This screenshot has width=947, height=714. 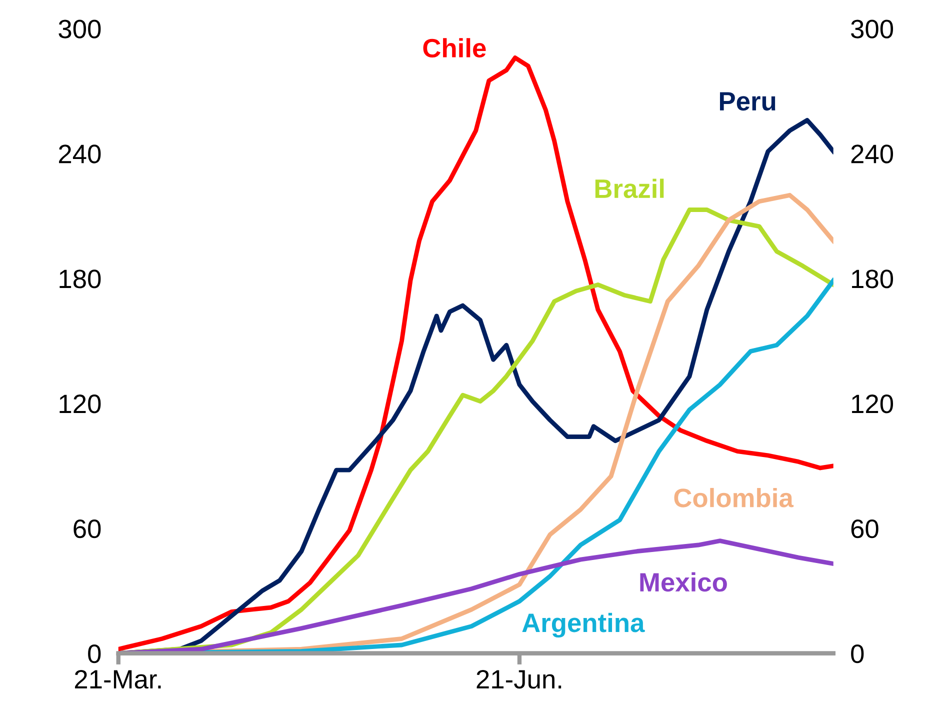 What do you see at coordinates (80, 404) in the screenshot?
I see `y-tick-label: 120` at bounding box center [80, 404].